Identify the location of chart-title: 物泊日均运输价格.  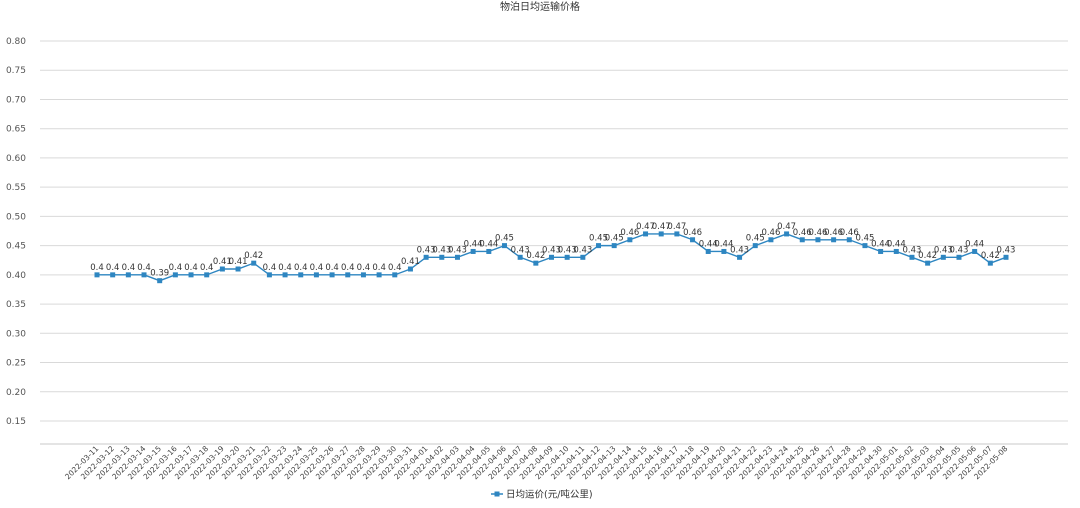
(540, 6).